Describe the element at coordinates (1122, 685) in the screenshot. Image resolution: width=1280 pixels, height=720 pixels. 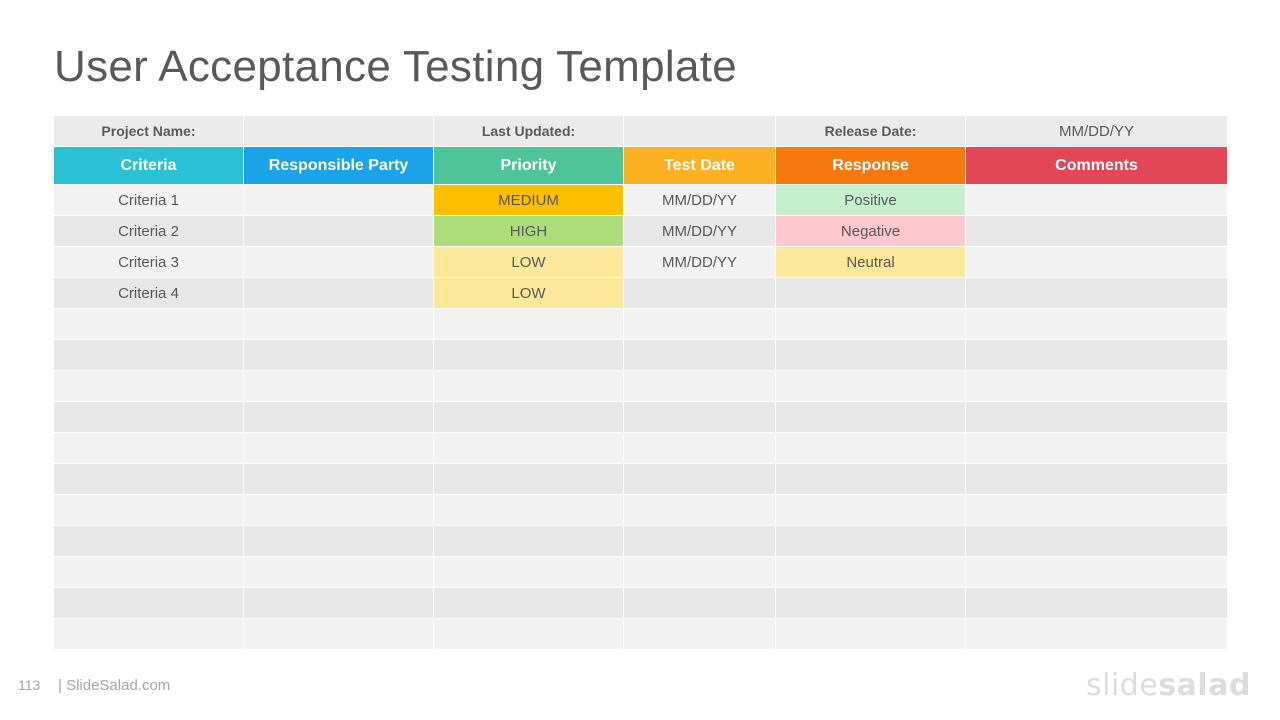
I see `logo-part-slide: slide` at that location.